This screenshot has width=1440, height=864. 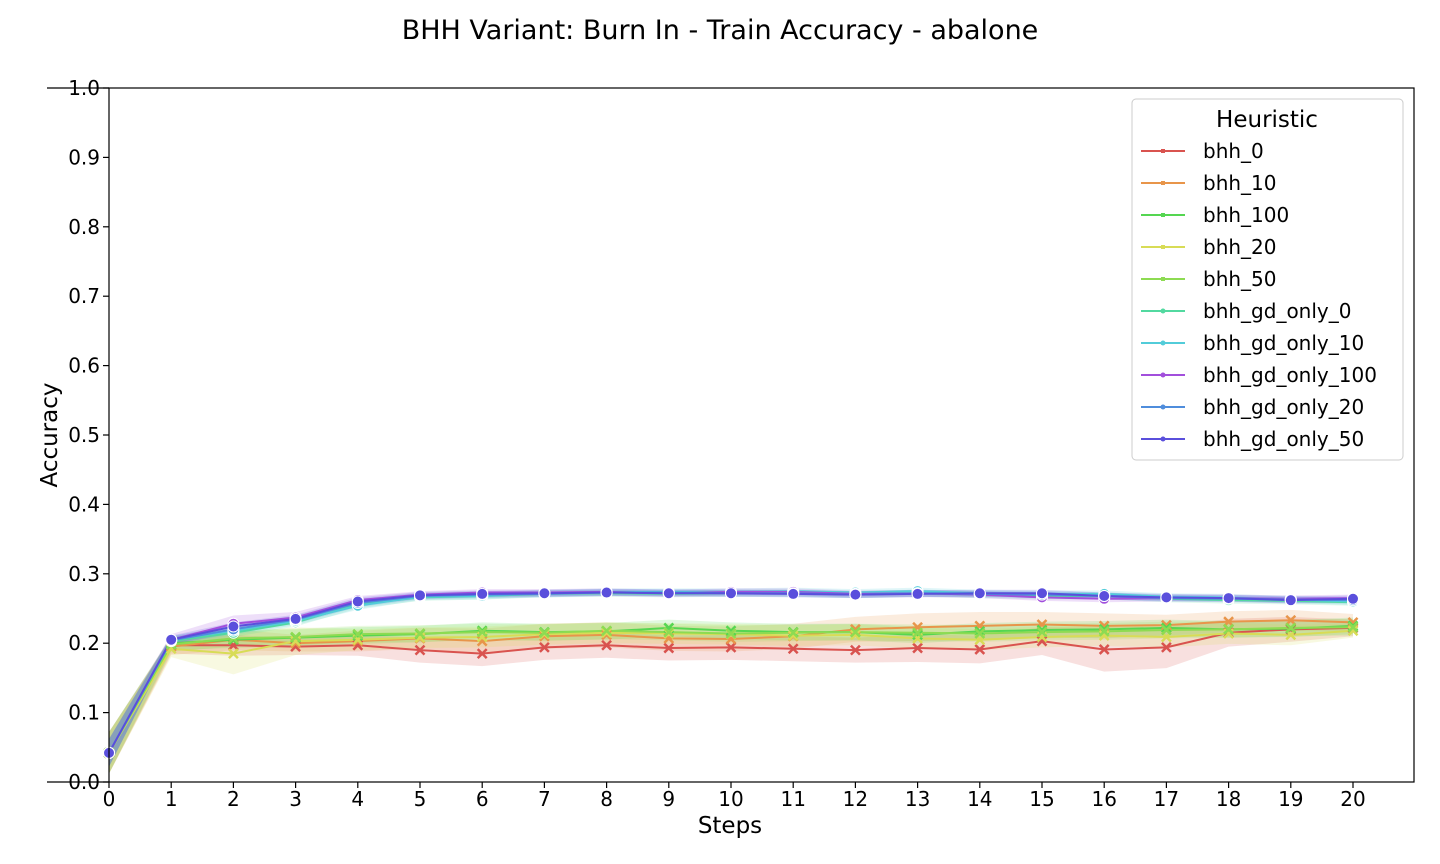 I want to click on legend-item-bhh-50: bhh_50, so click(x=1209, y=279).